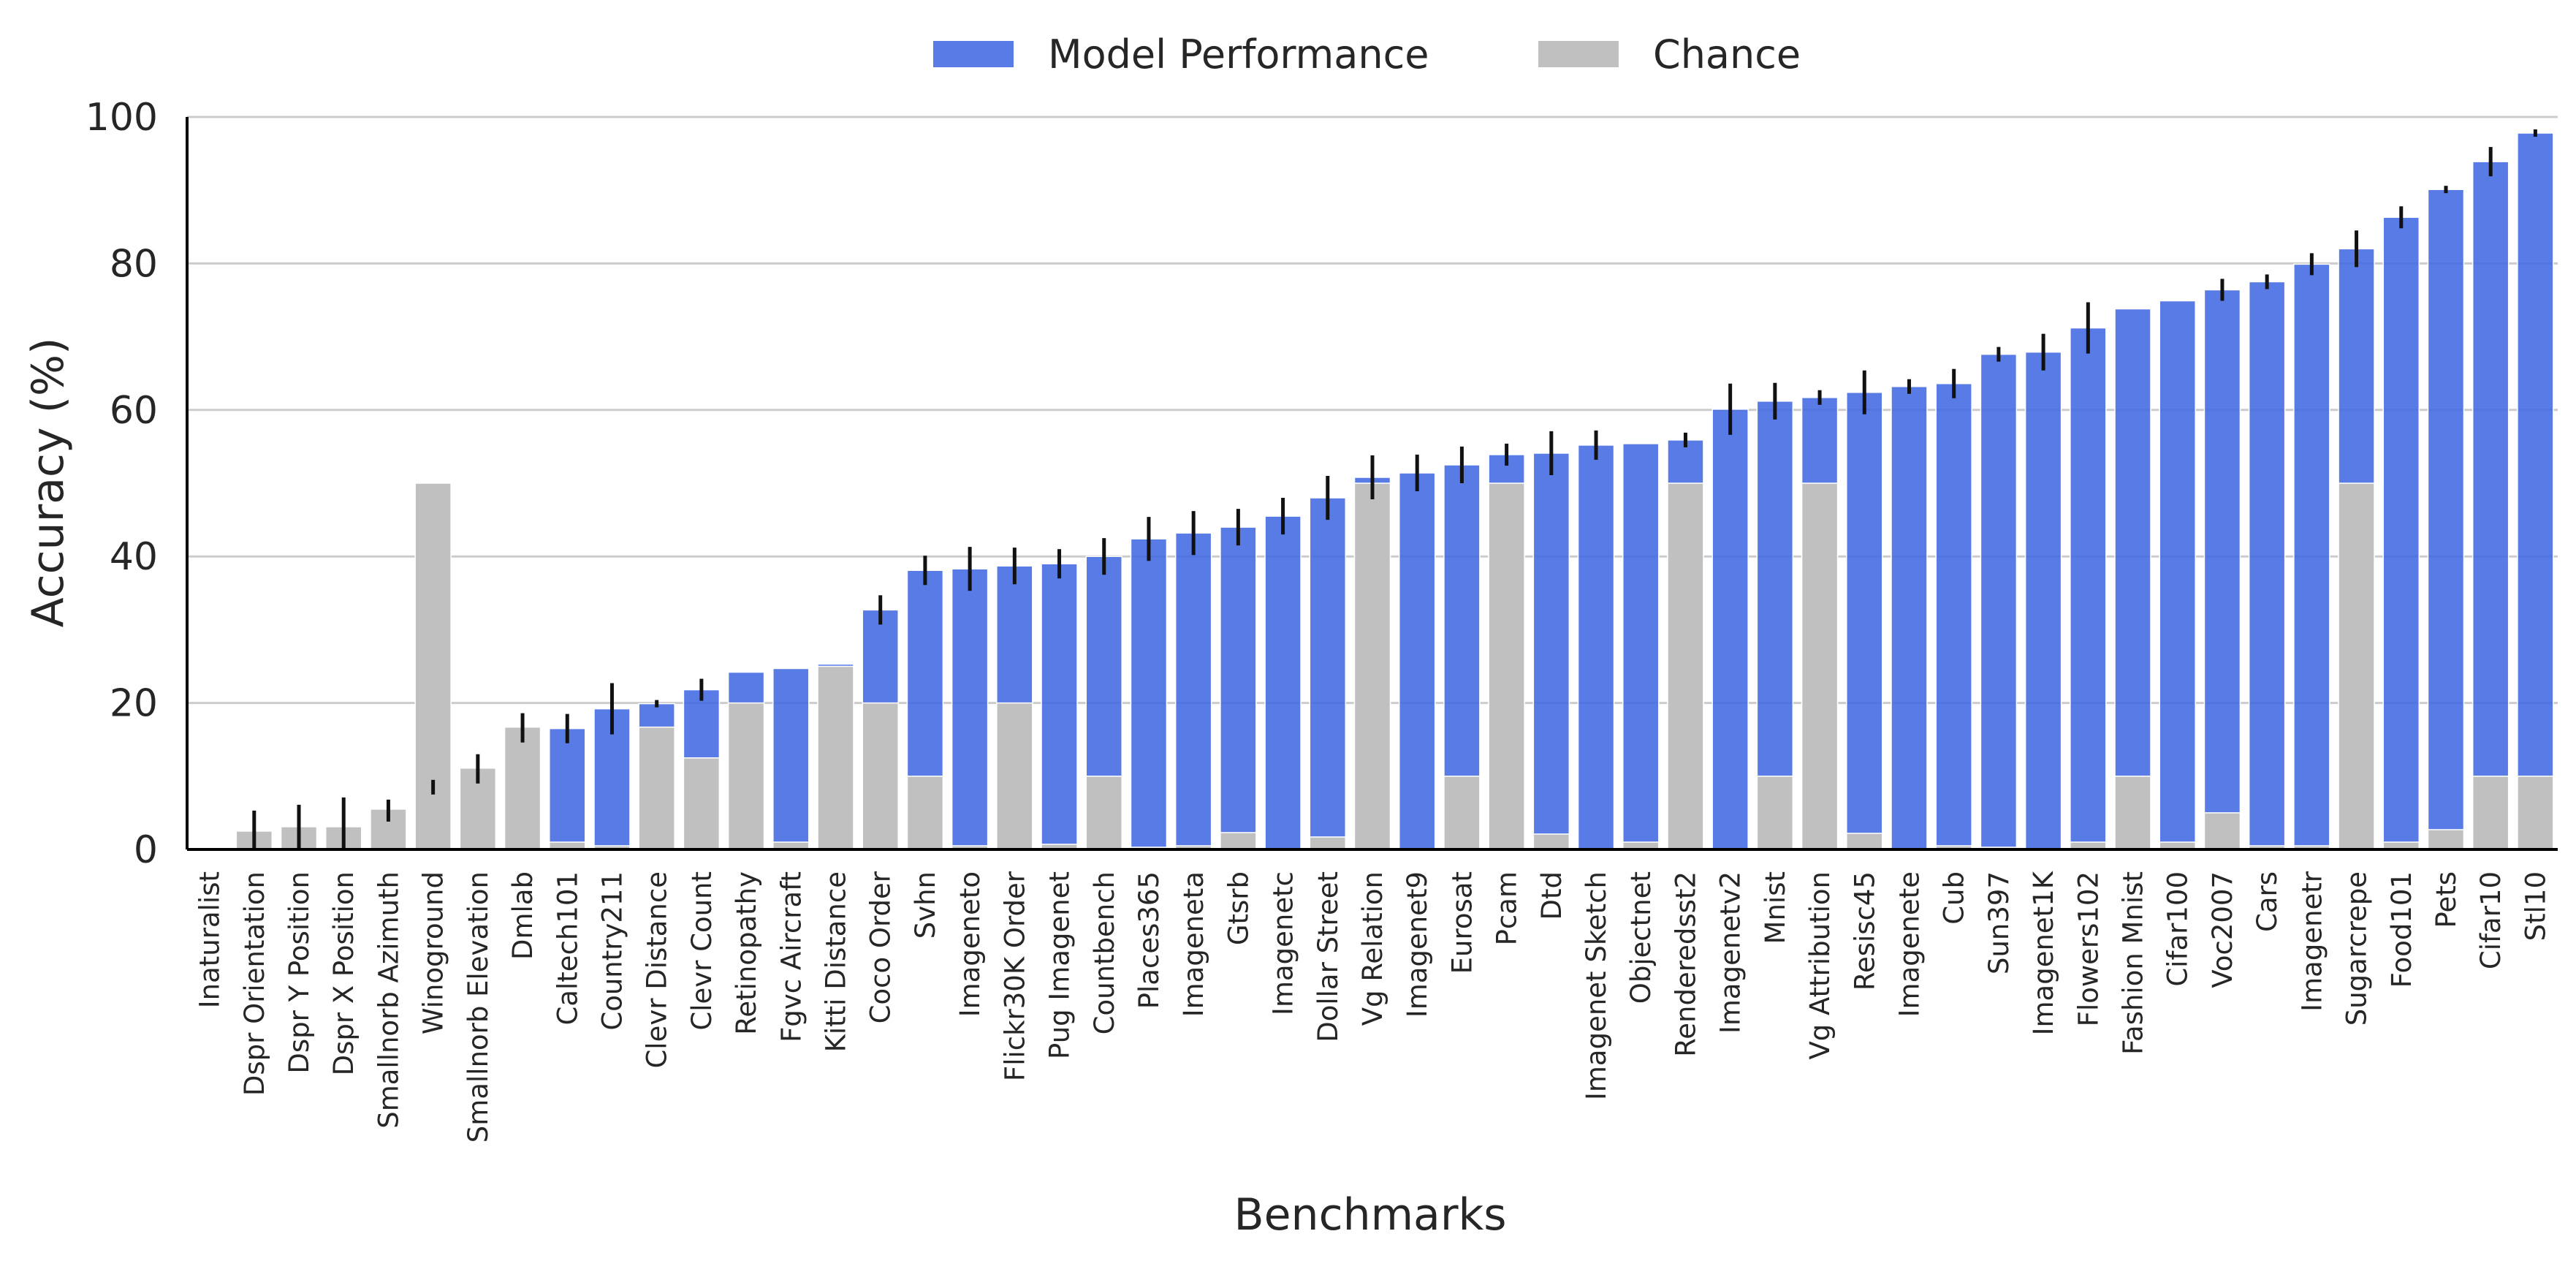 The image size is (2576, 1261). I want to click on y-tick-label-100: 100, so click(122, 118).